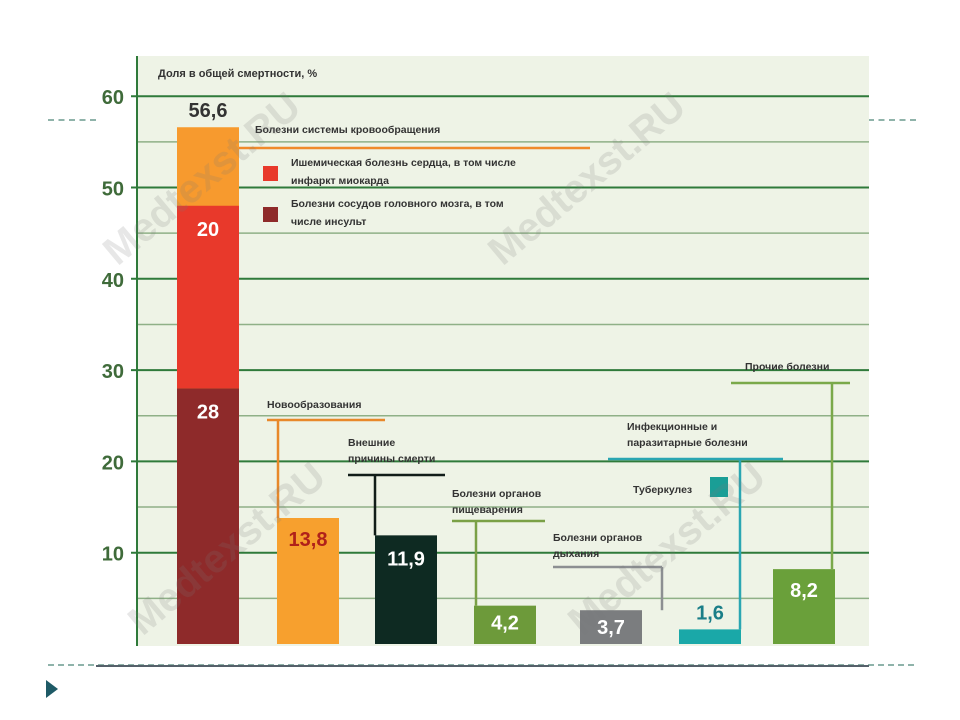  Describe the element at coordinates (113, 555) in the screenshot. I see `y-tick-label: 10` at that location.